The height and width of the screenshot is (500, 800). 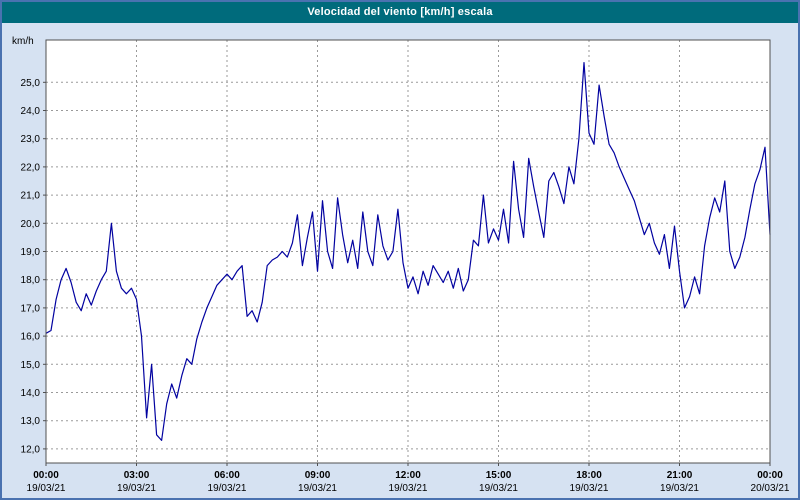 I want to click on y-axis-label: 23,0, so click(x=31, y=139).